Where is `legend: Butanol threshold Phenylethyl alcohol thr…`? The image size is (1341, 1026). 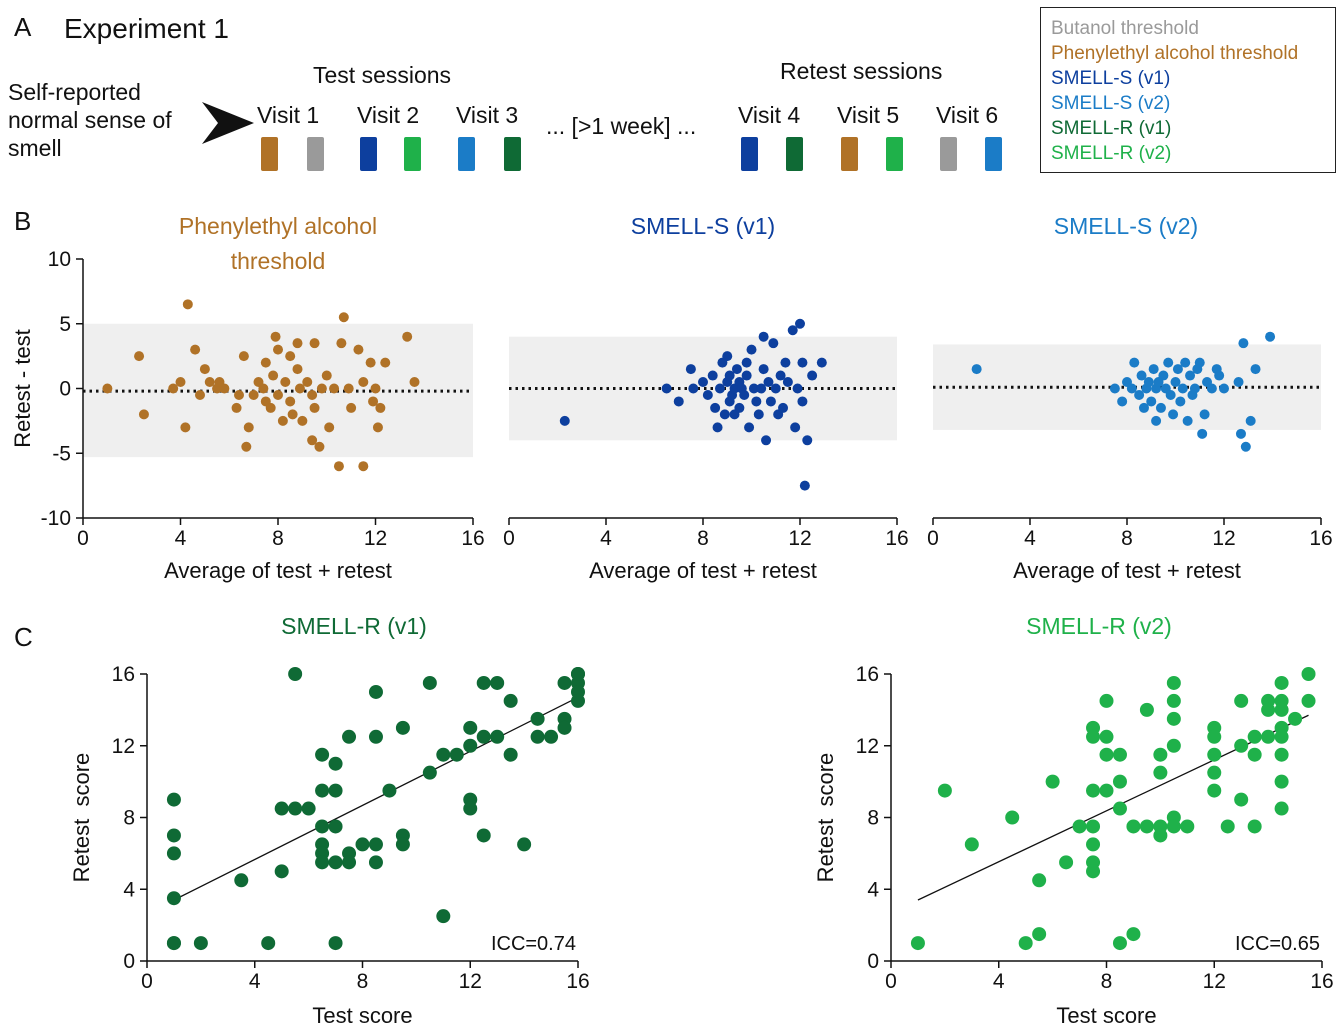
legend: Butanol threshold Phenylethyl alcohol thr… is located at coordinates (1188, 90).